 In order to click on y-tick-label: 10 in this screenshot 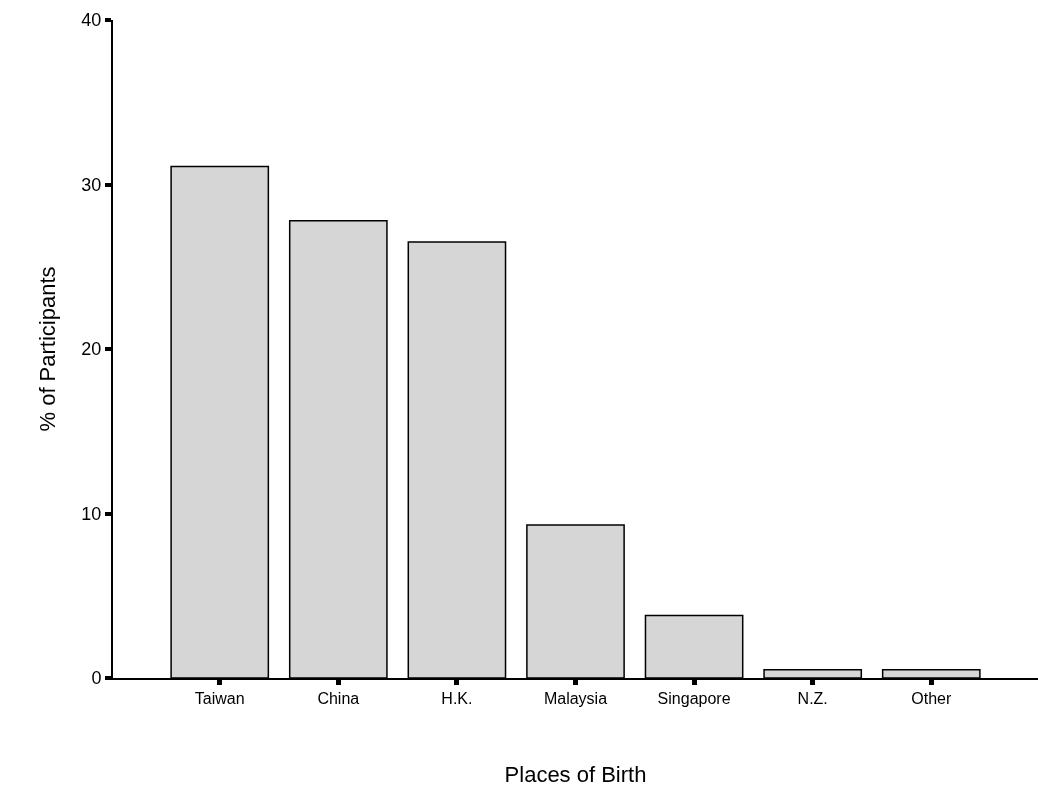, I will do `click(91, 513)`.